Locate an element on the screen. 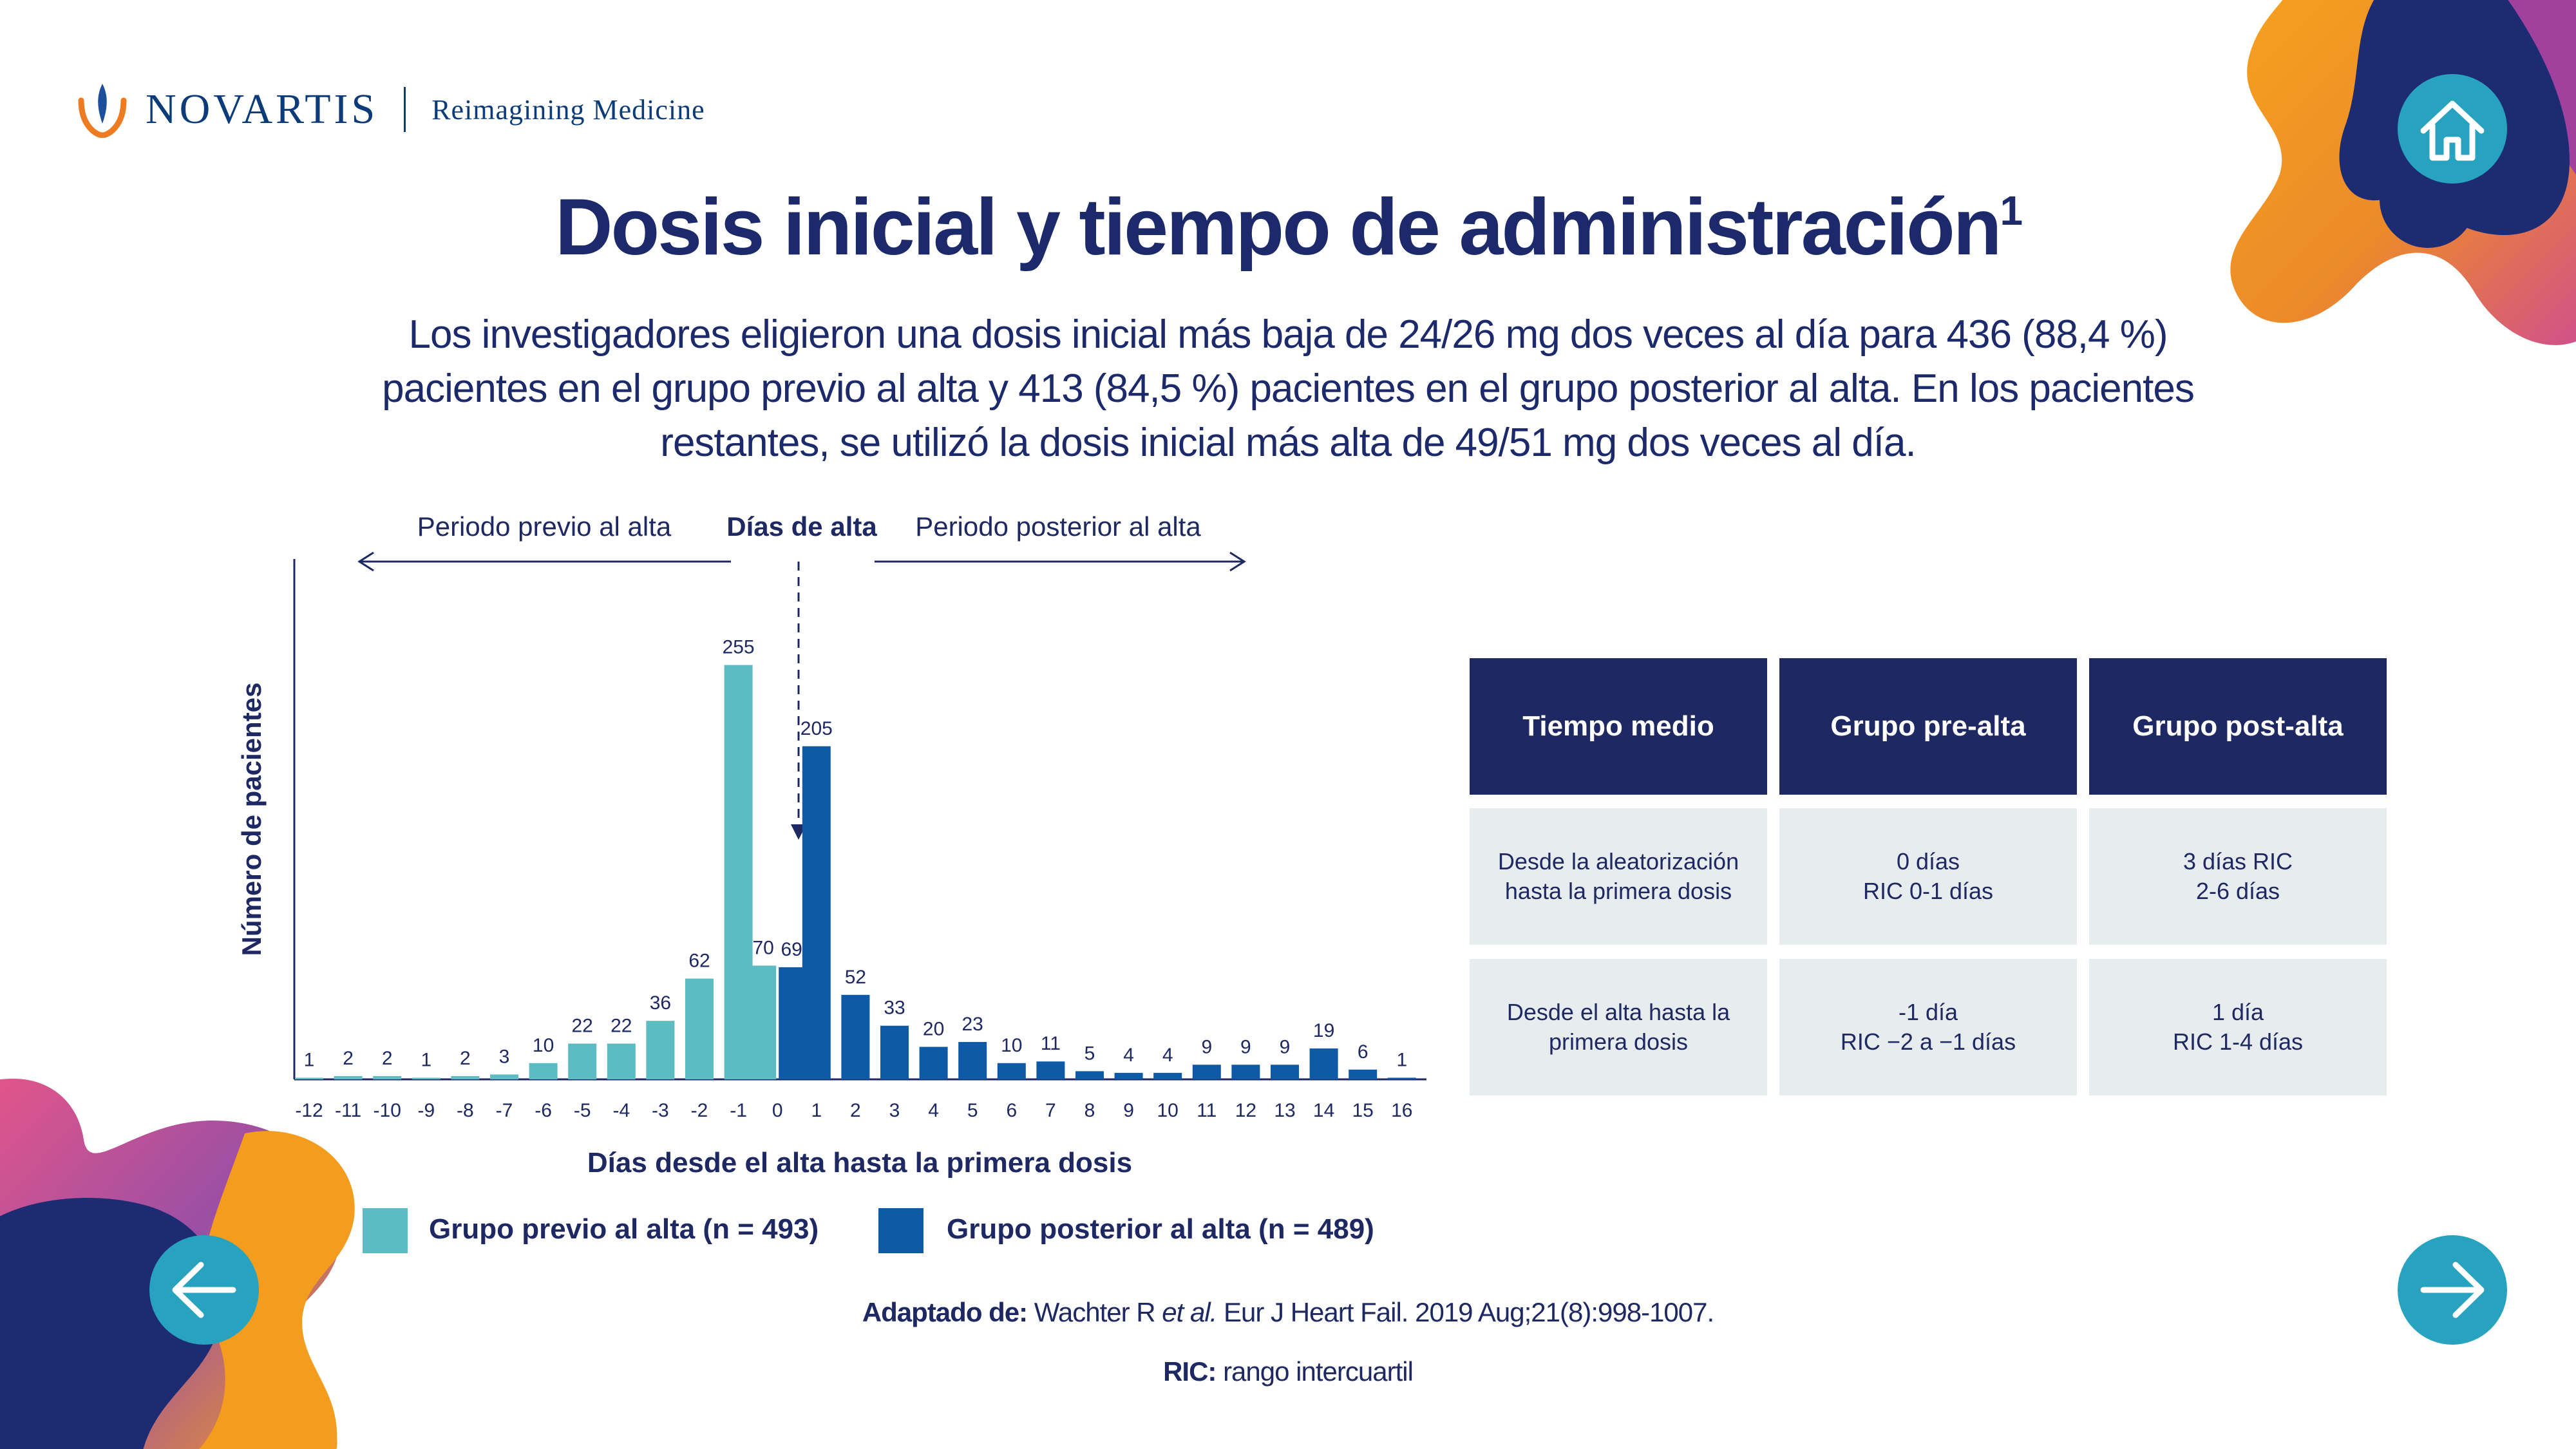 This screenshot has height=1449, width=2576. x-tick-label: 9 is located at coordinates (1128, 1110).